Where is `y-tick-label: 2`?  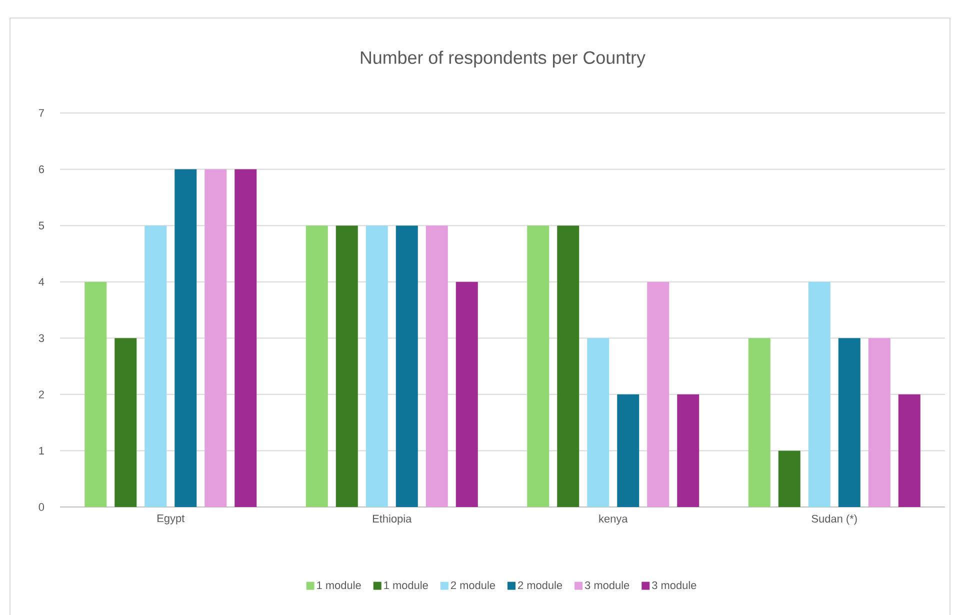
y-tick-label: 2 is located at coordinates (41, 394).